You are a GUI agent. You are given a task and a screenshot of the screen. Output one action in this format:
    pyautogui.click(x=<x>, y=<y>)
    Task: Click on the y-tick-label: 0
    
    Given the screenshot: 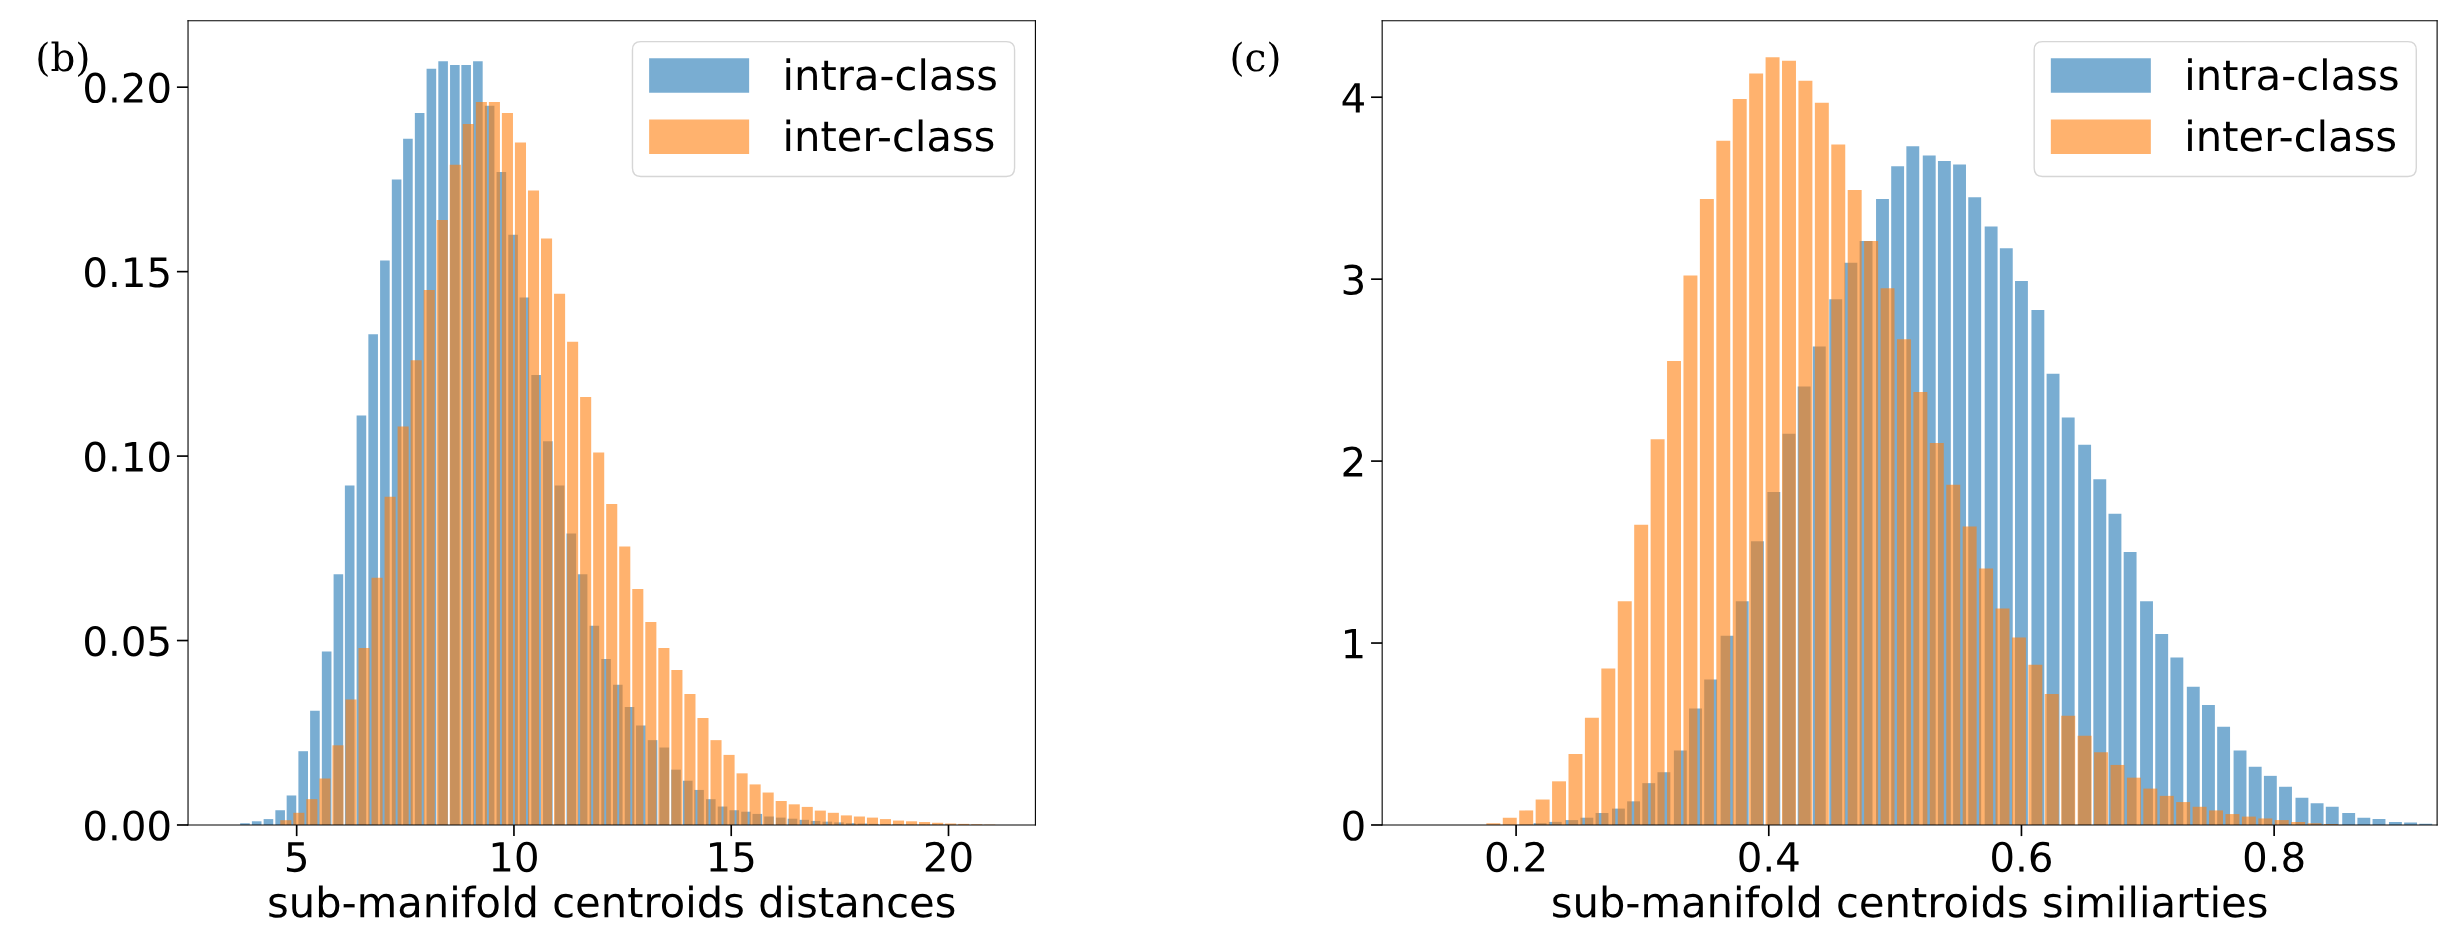 What is the action you would take?
    pyautogui.click(x=1353, y=825)
    